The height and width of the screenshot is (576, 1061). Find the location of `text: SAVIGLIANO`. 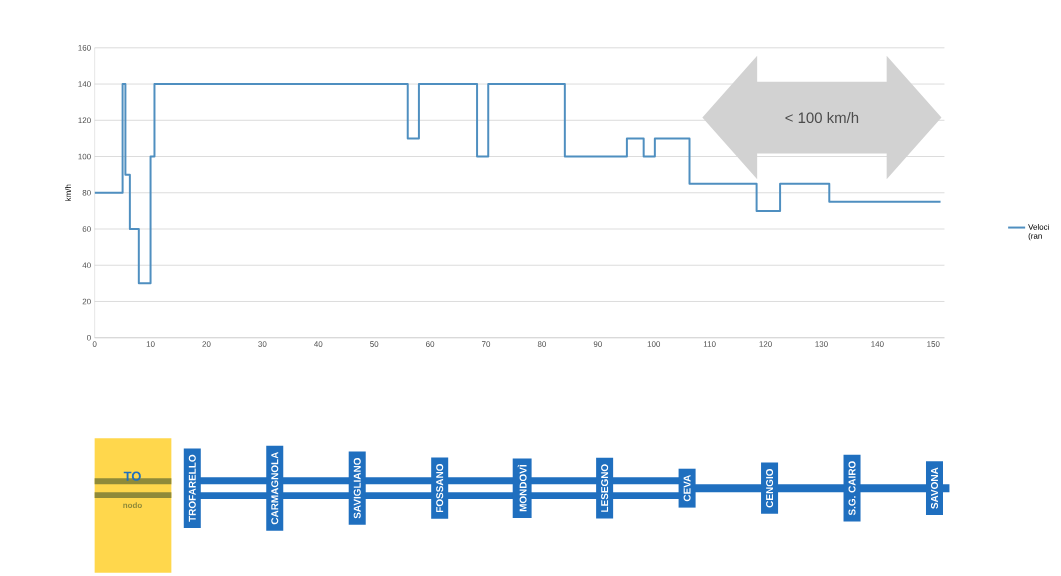

text: SAVIGLIANO is located at coordinates (357, 488).